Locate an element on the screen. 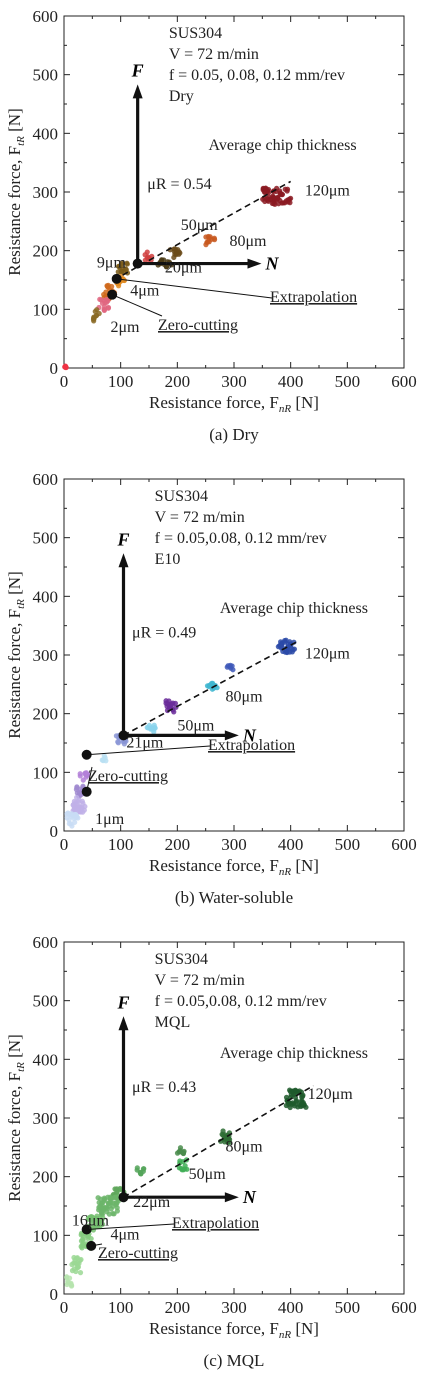  chip-thickness-label: 120μm is located at coordinates (328, 191).